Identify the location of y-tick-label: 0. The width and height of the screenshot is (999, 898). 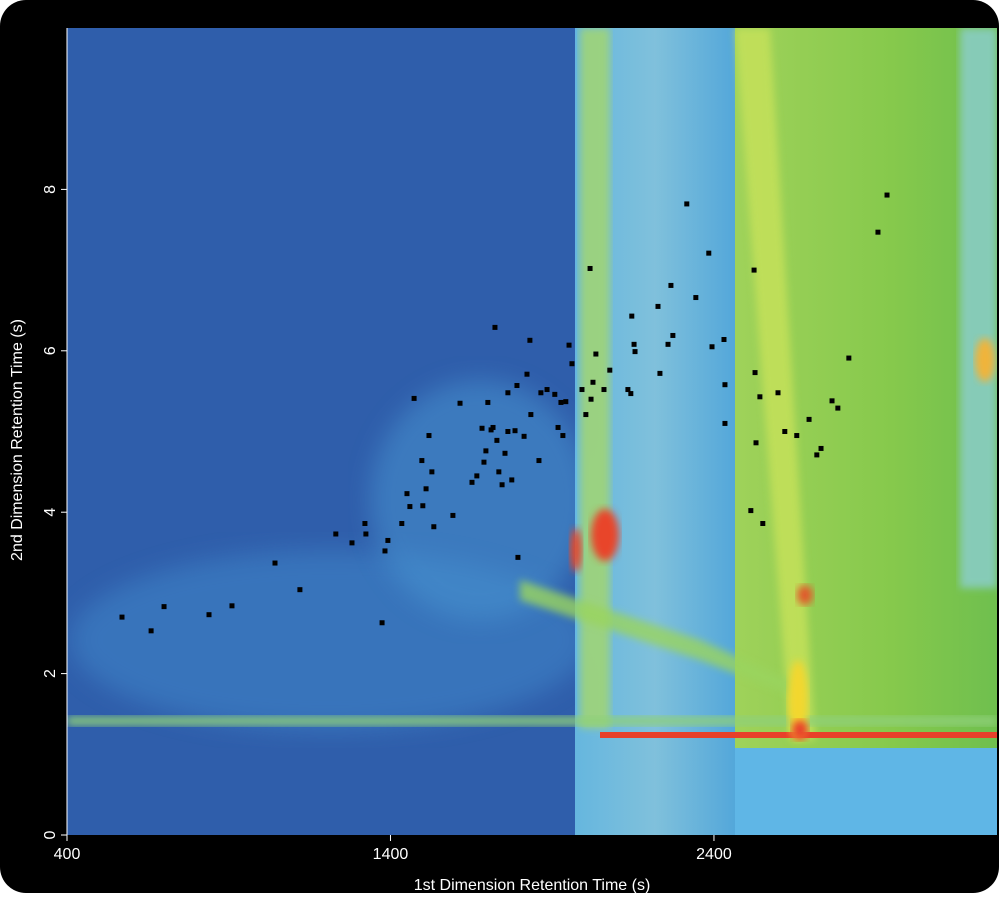
(50, 834).